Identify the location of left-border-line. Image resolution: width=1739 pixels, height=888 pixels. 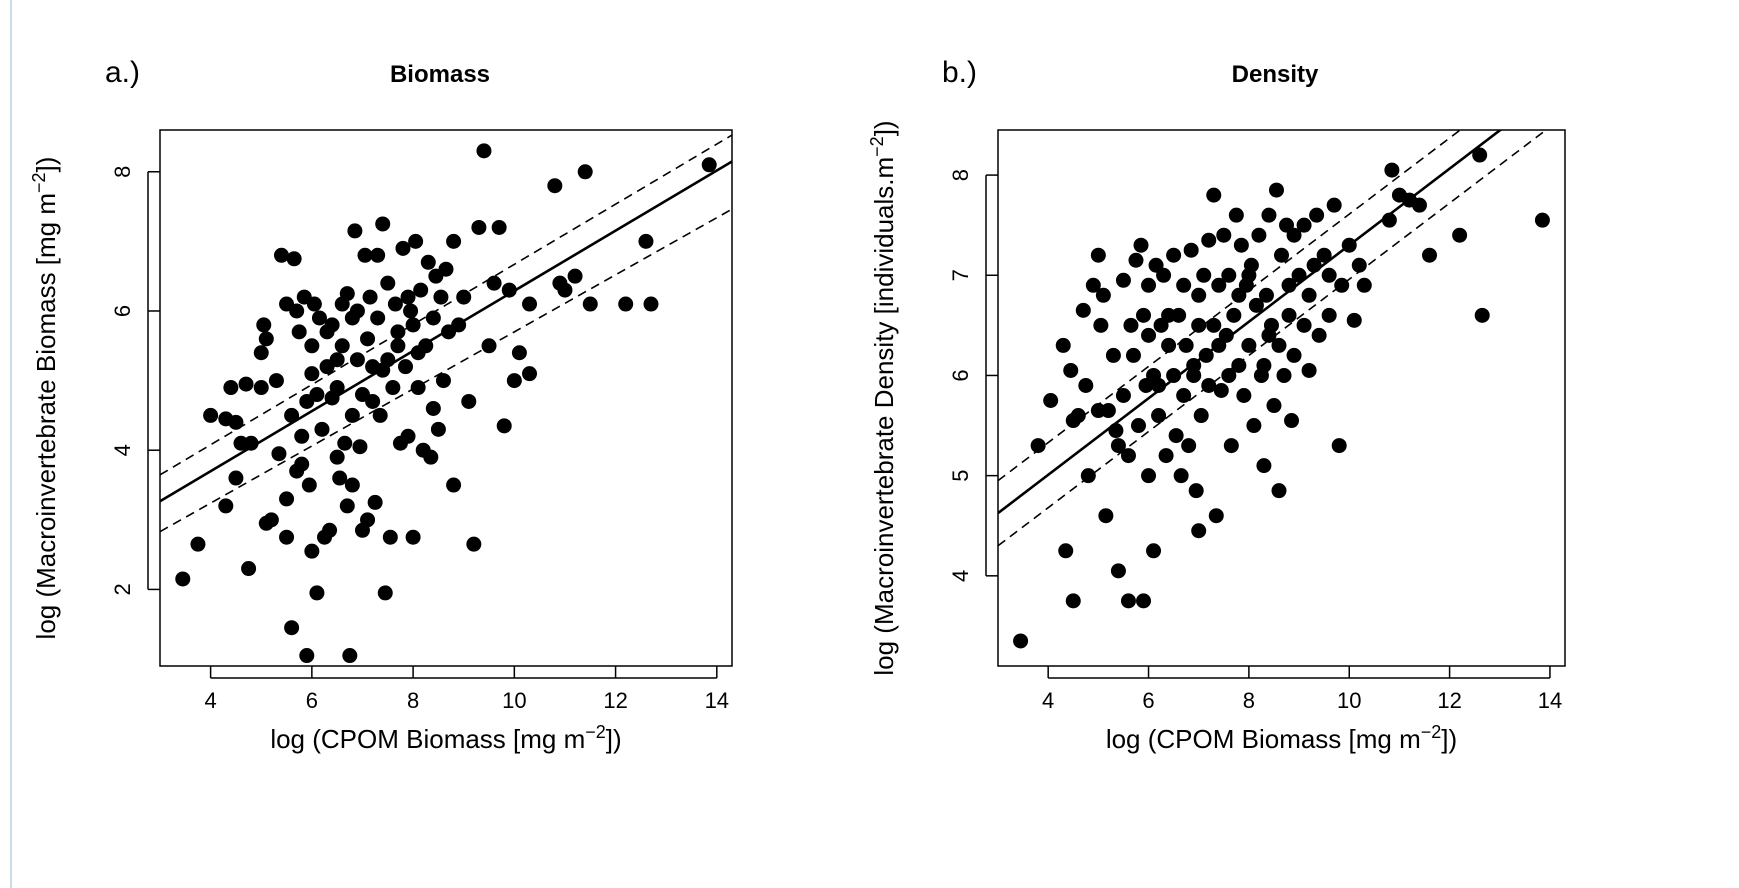
(11, 444).